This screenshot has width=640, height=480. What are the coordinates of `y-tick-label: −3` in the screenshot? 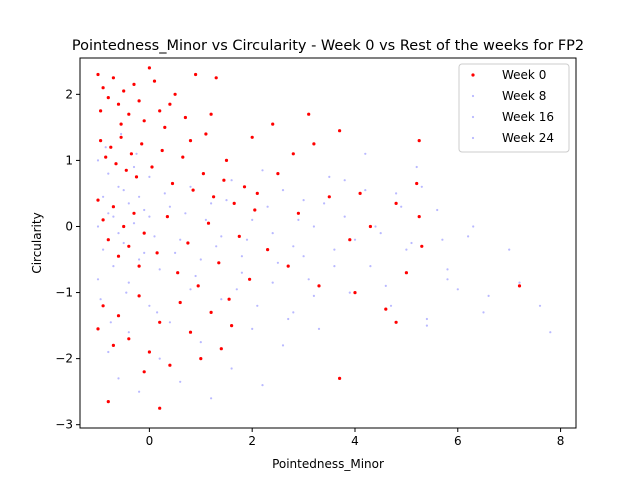 It's located at (64, 425).